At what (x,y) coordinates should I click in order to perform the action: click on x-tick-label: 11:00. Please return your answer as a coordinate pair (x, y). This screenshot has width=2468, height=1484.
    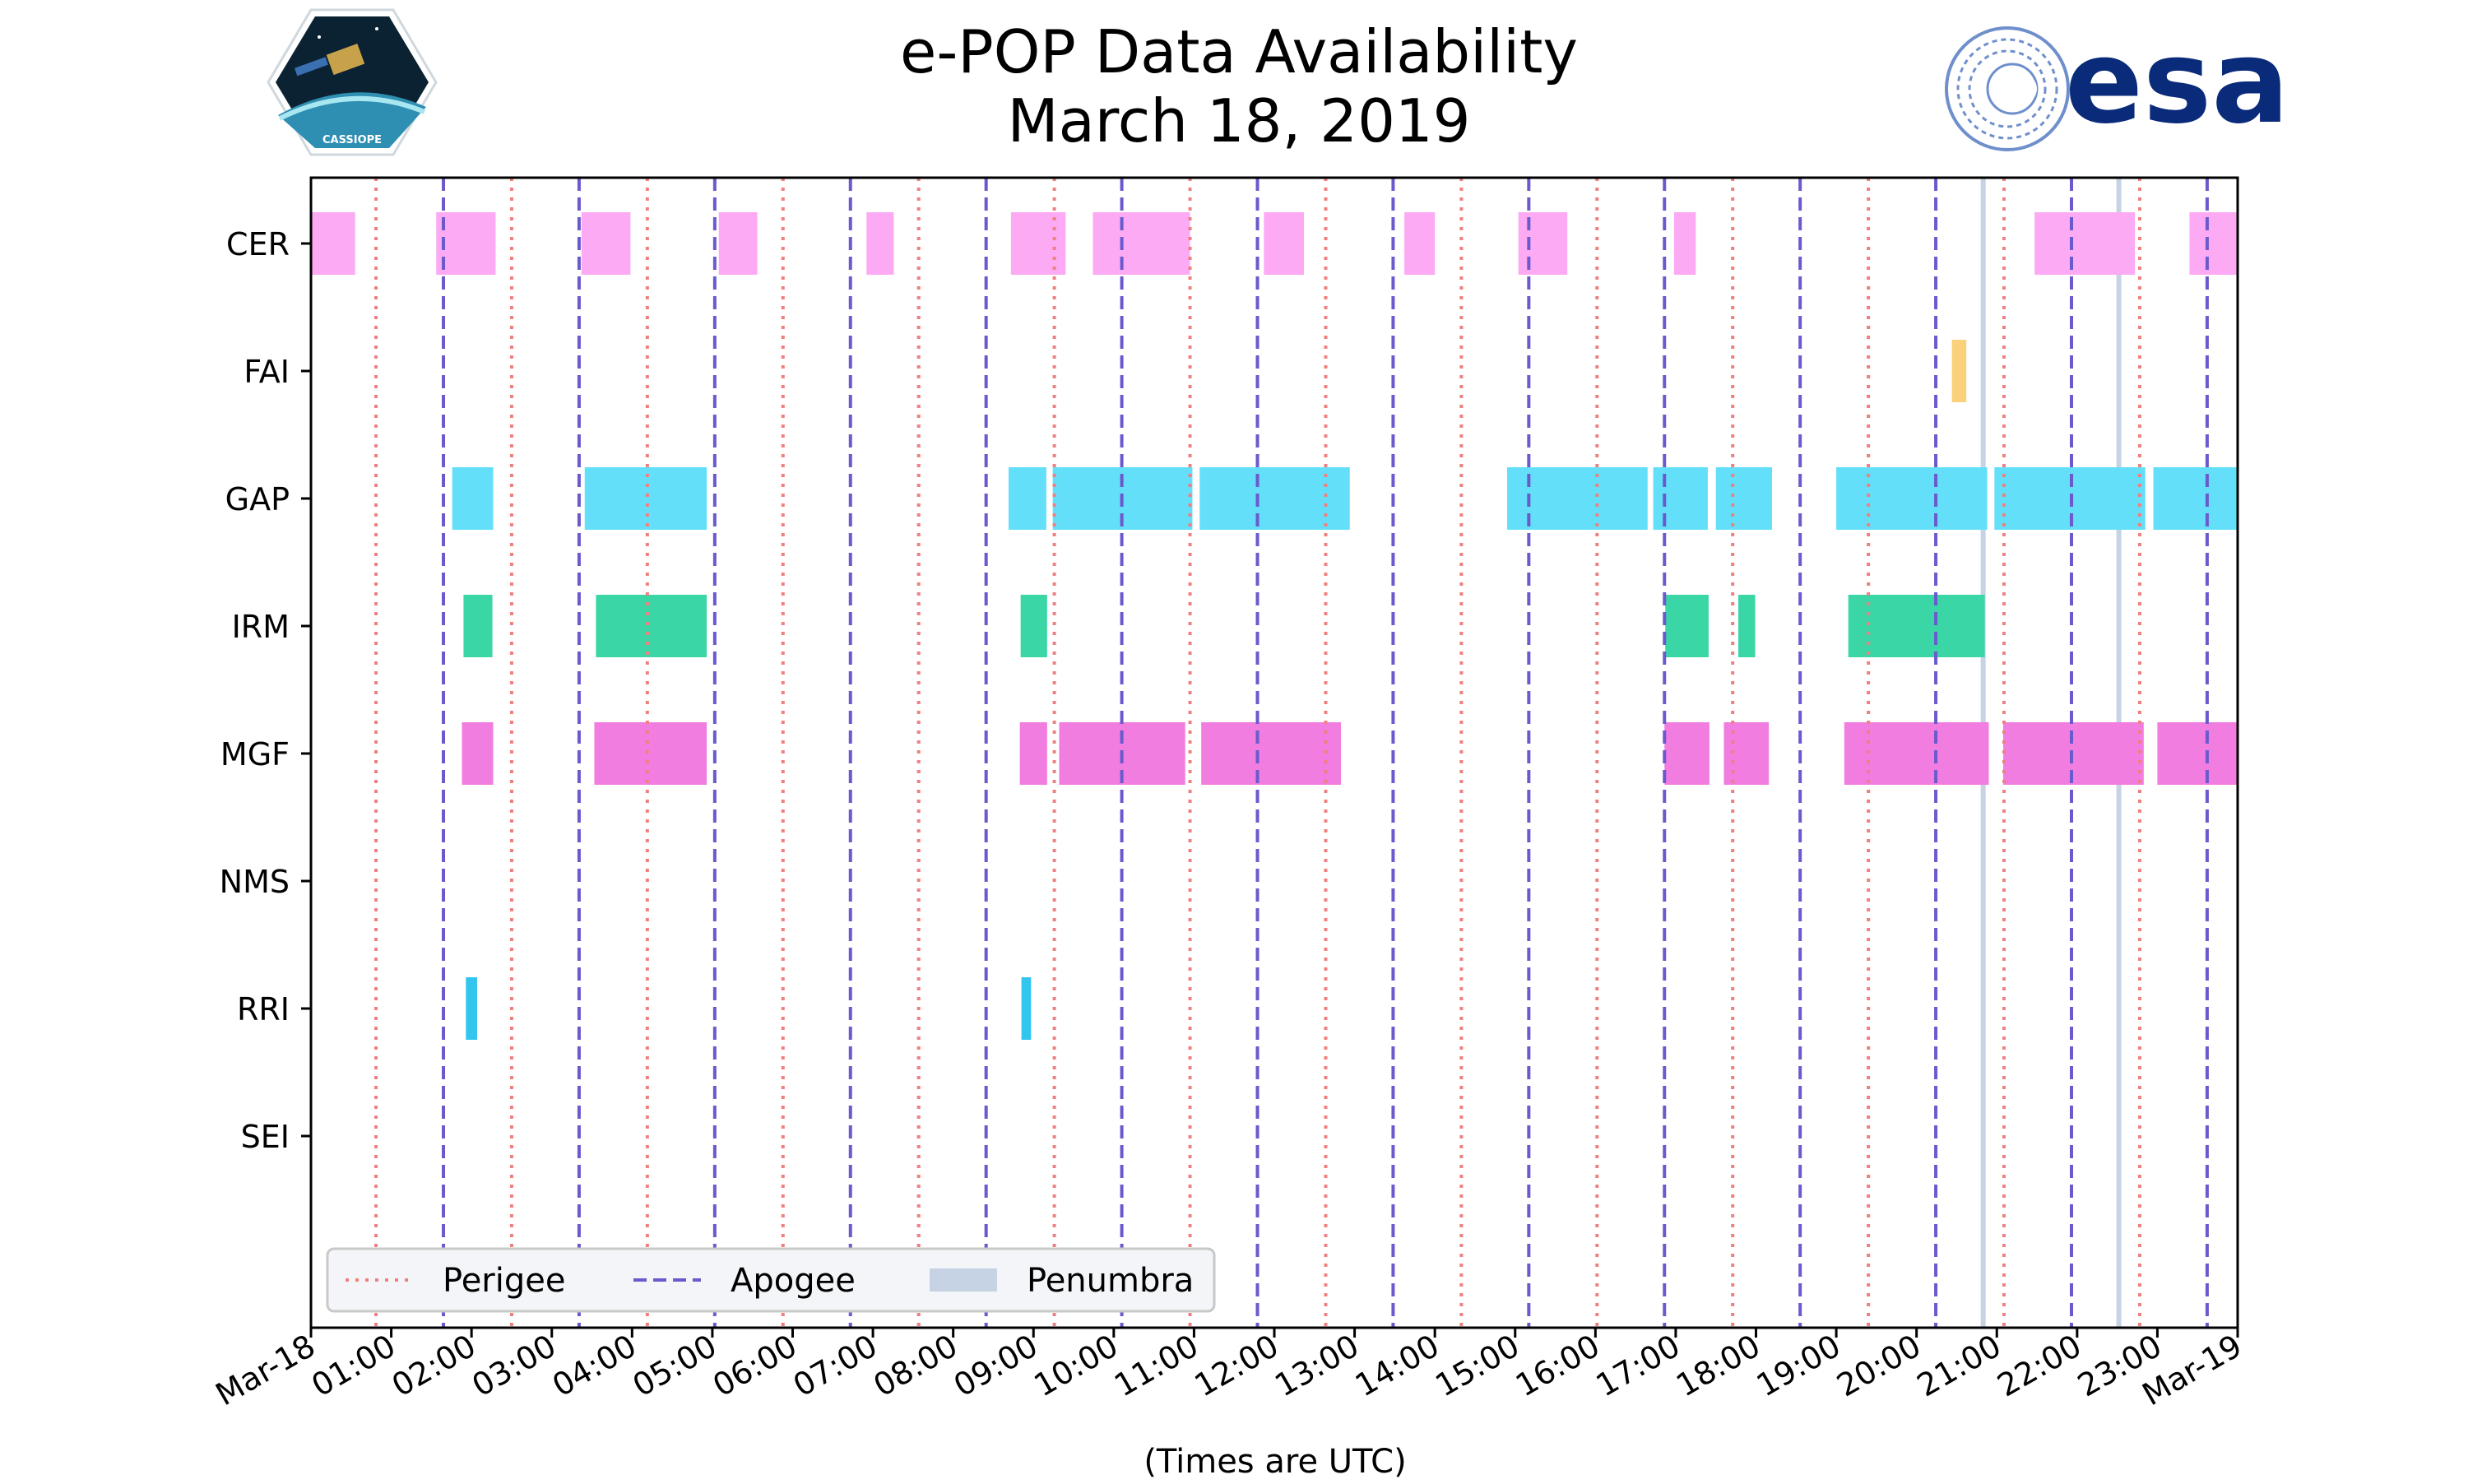
    Looking at the image, I should click on (1156, 1366).